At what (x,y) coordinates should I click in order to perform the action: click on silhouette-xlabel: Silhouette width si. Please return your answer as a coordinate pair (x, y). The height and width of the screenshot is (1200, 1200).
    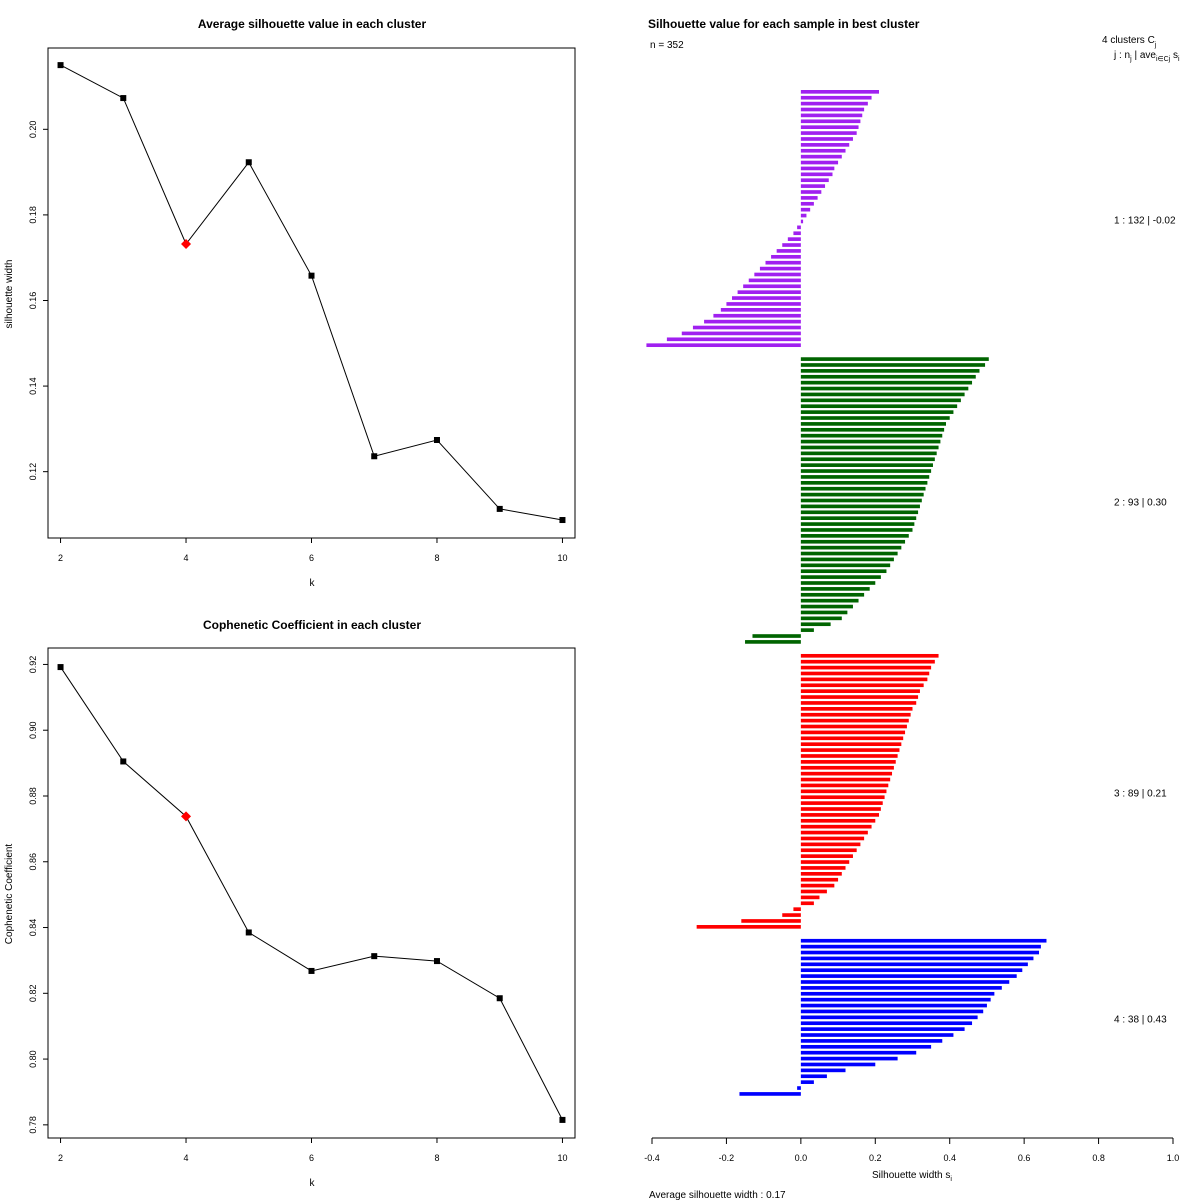
    Looking at the image, I should click on (912, 1176).